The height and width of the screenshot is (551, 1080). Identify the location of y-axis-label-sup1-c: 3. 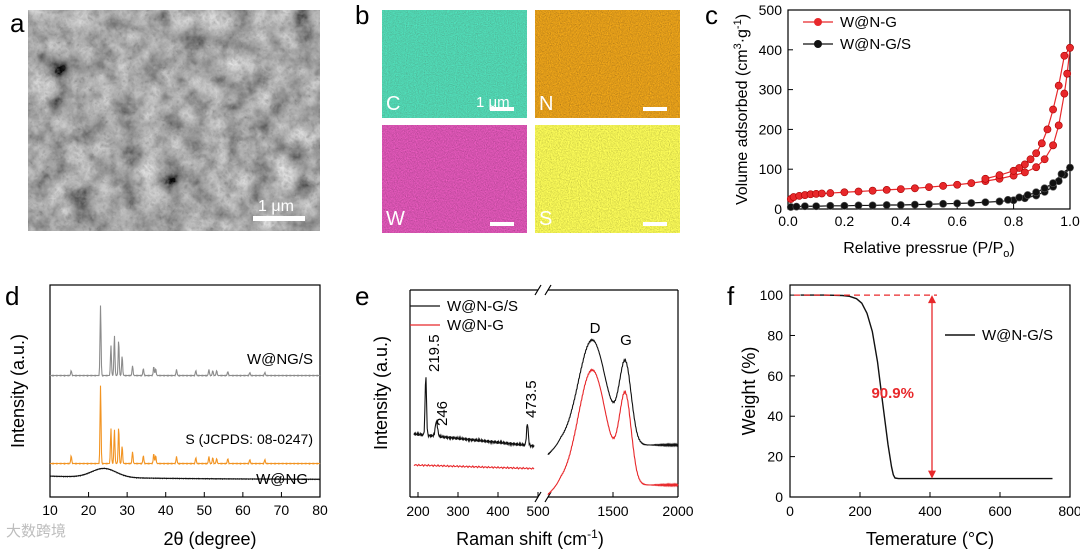
(738, 46).